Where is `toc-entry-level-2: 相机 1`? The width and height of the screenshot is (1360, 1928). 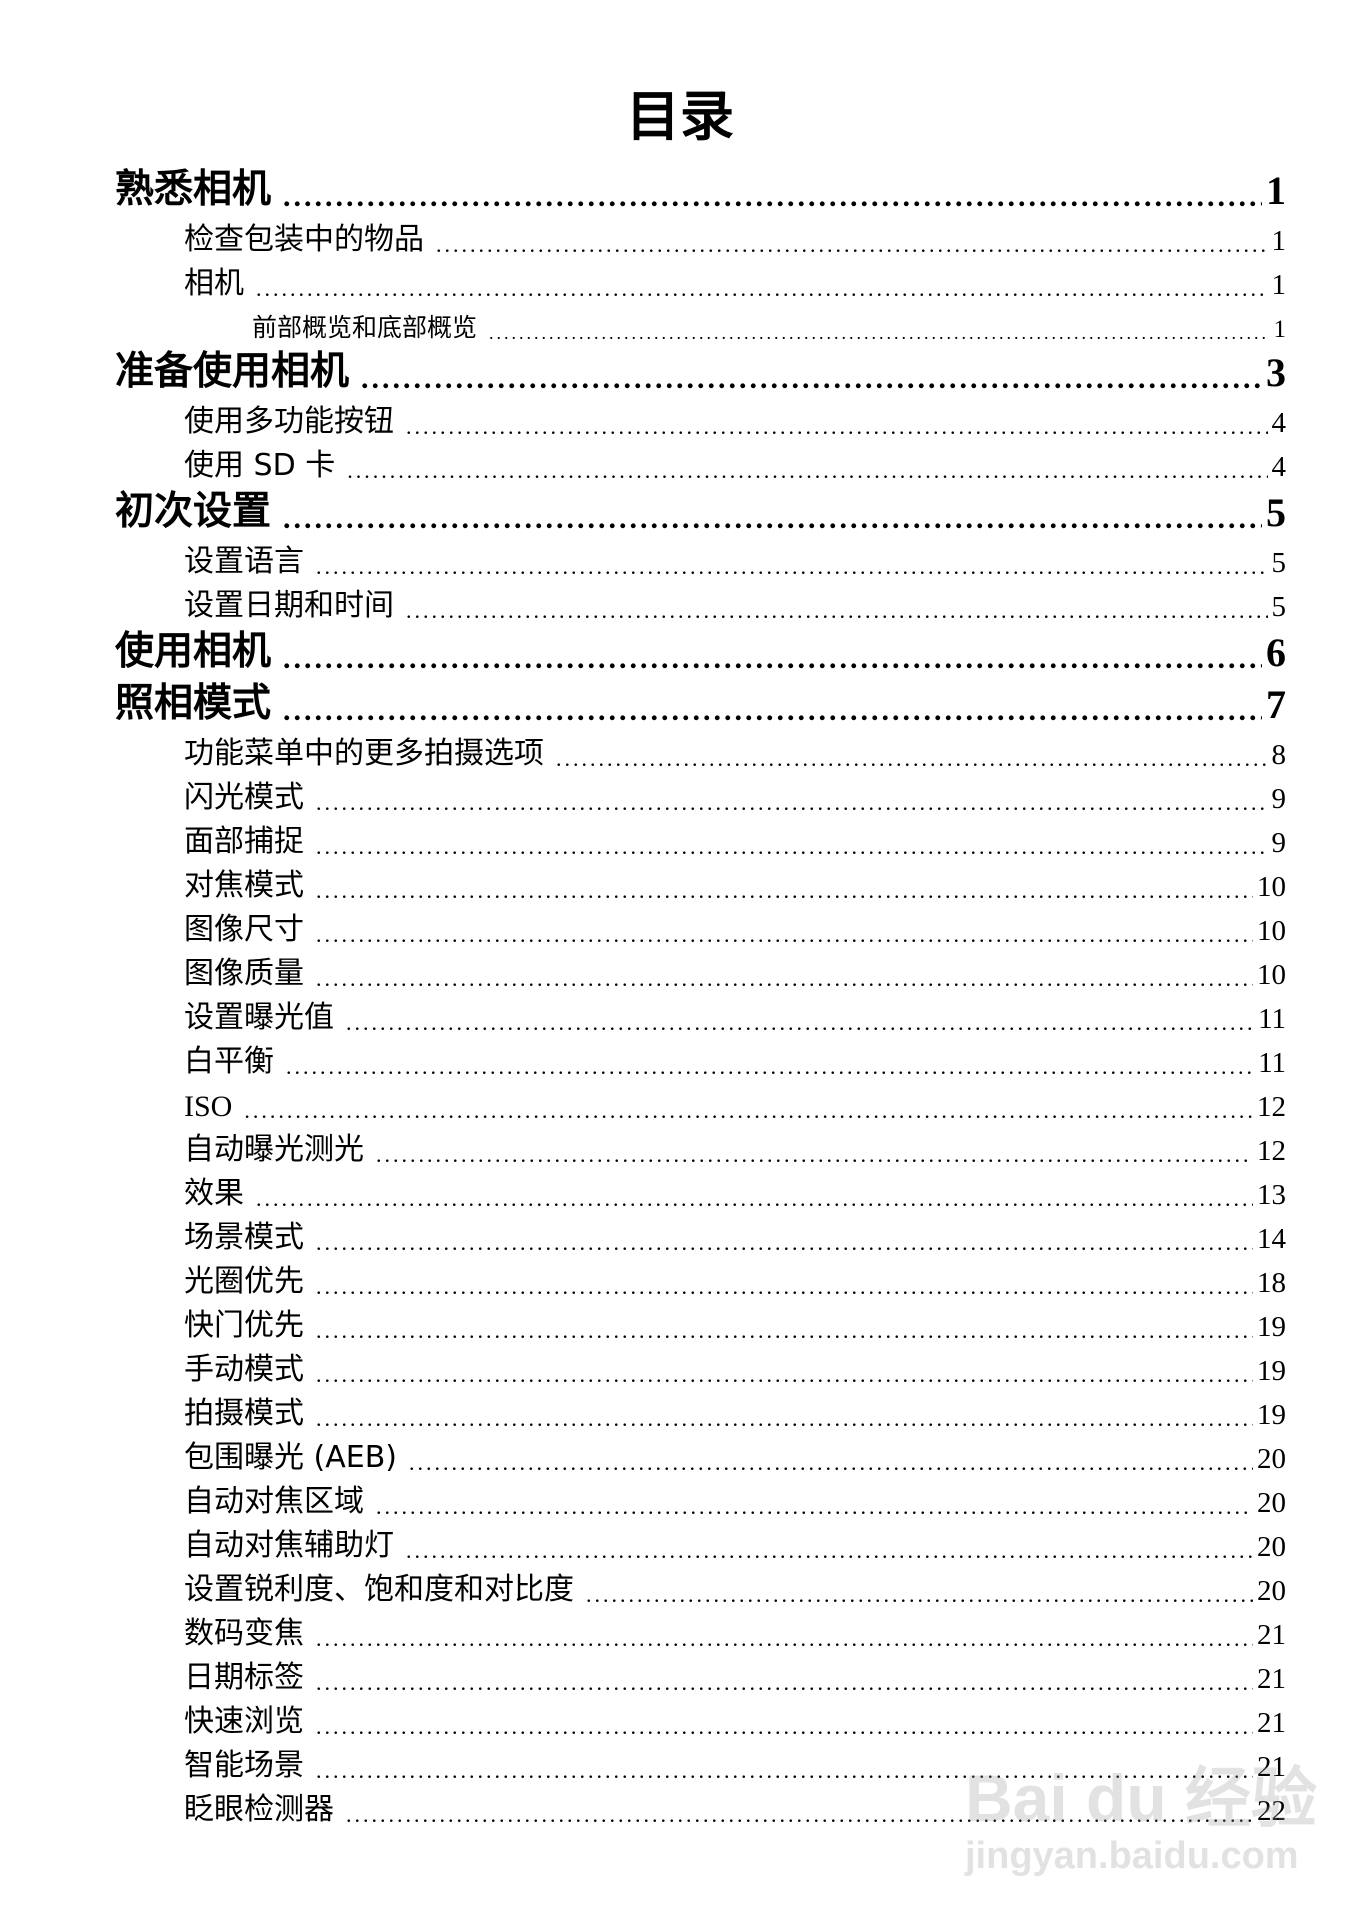
toc-entry-level-2: 相机 1 is located at coordinates (700, 280).